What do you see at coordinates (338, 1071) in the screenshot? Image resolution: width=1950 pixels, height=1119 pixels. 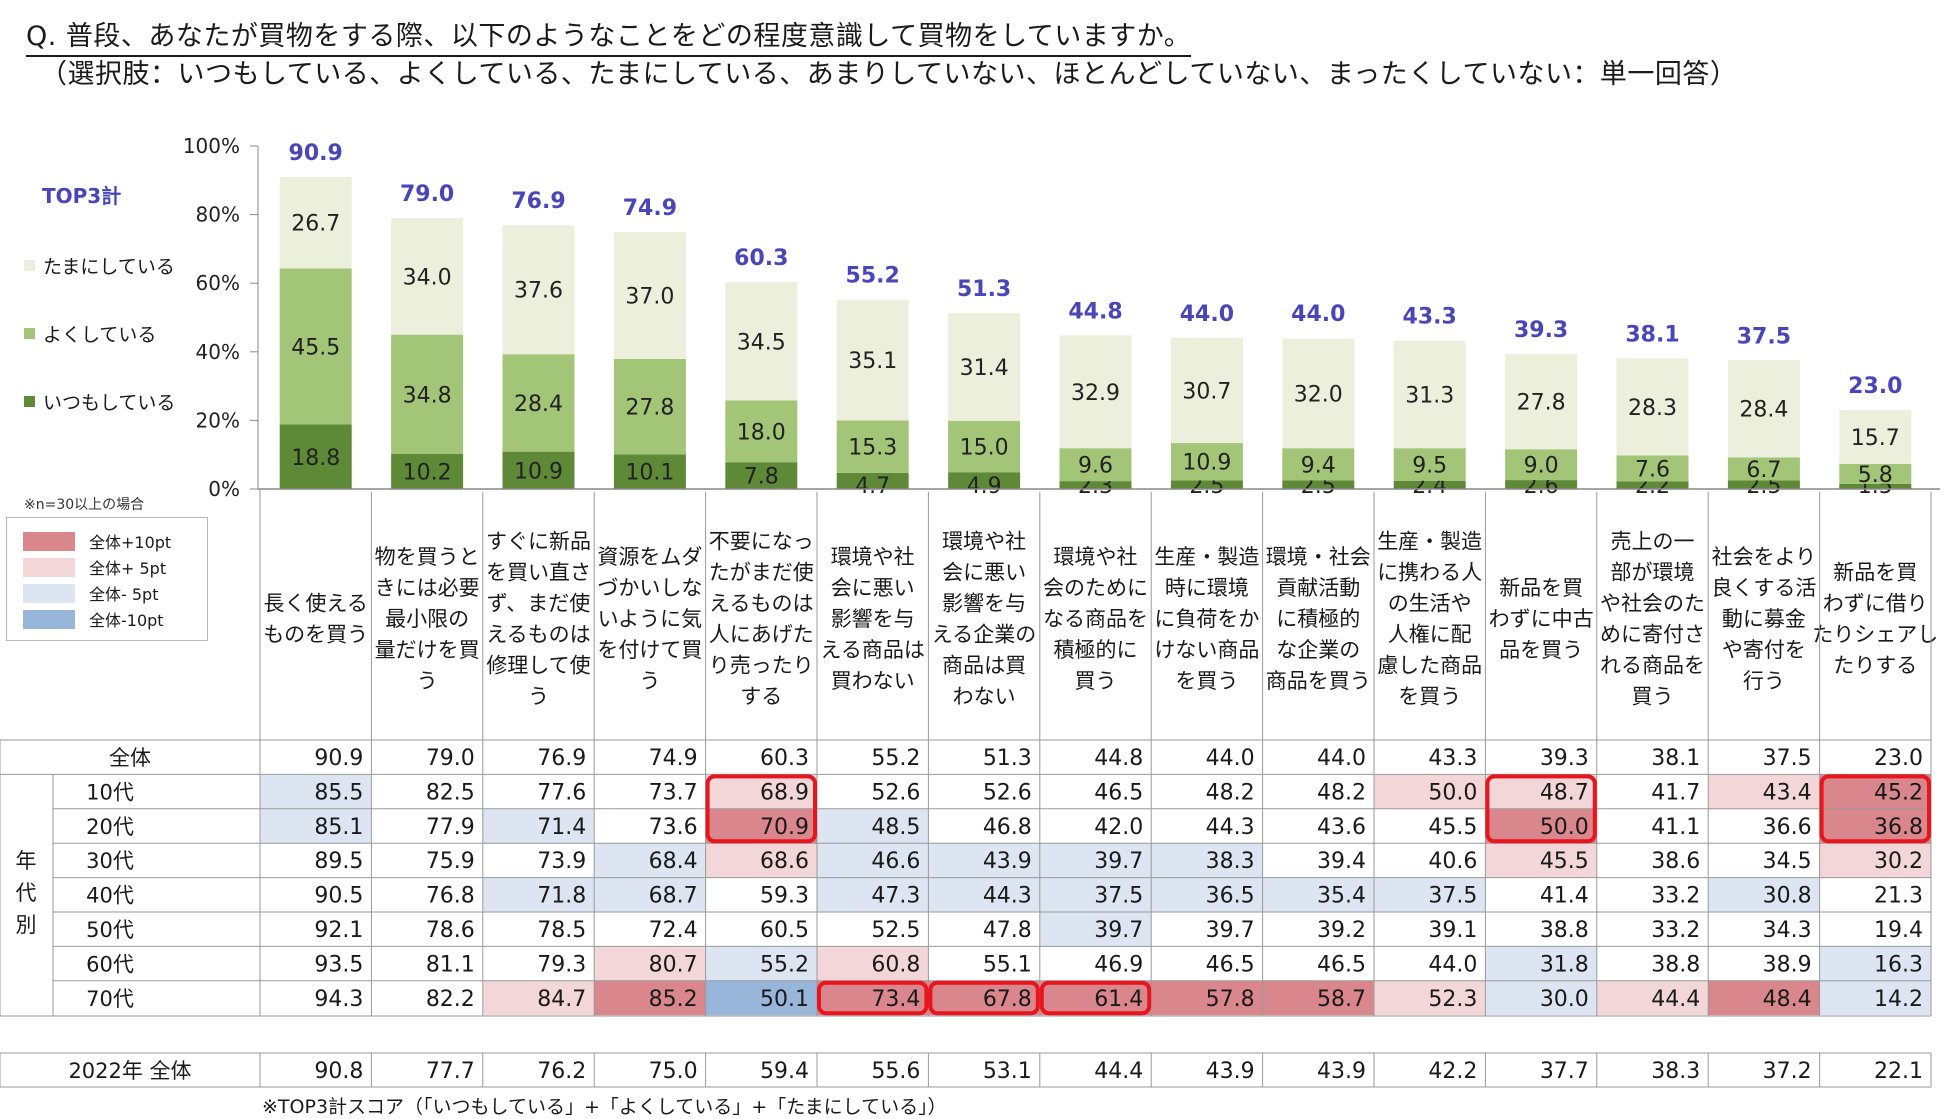 I see `row-2022-value: 90.8` at bounding box center [338, 1071].